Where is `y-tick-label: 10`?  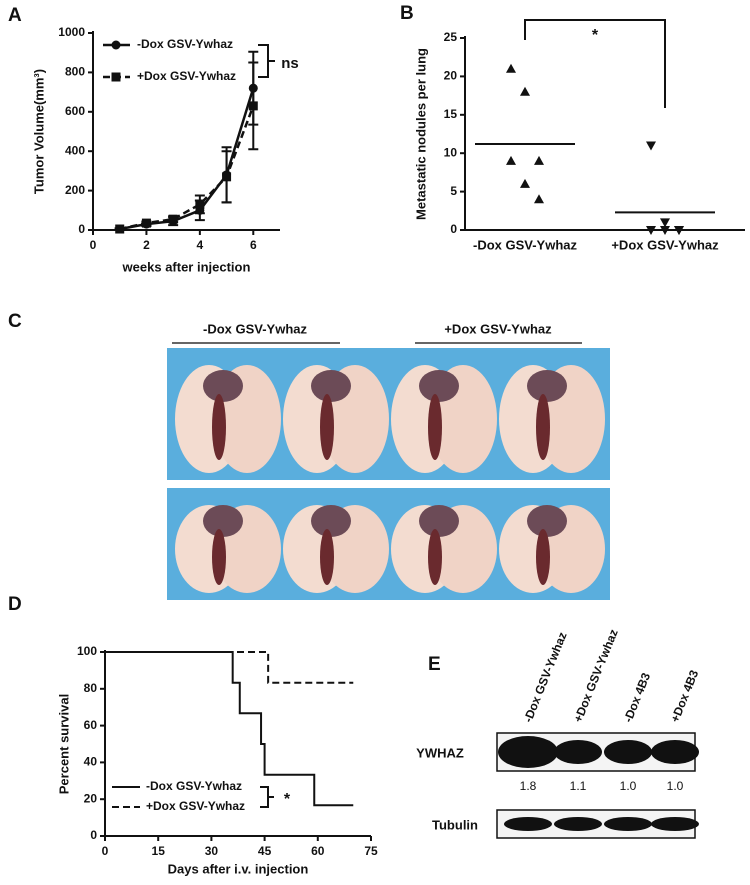 y-tick-label: 10 is located at coordinates (451, 152).